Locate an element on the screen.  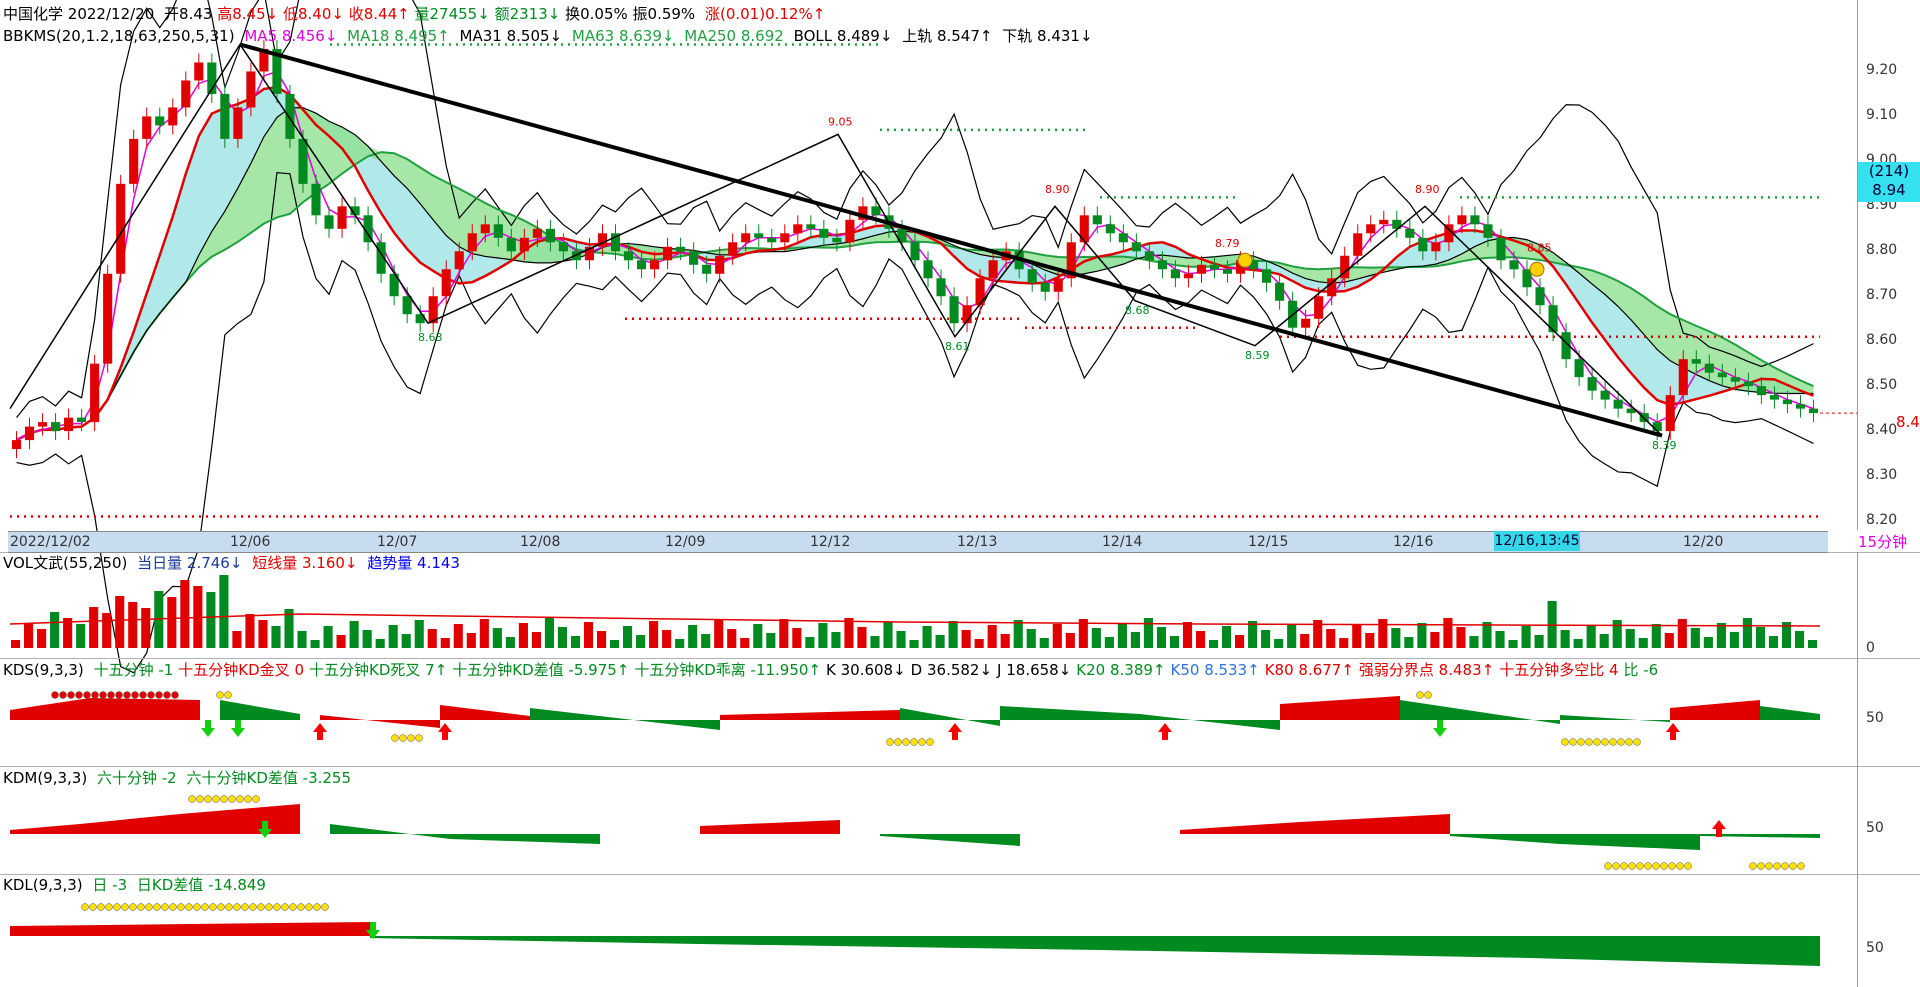
up-arrow-icon is located at coordinates (1719, 824).